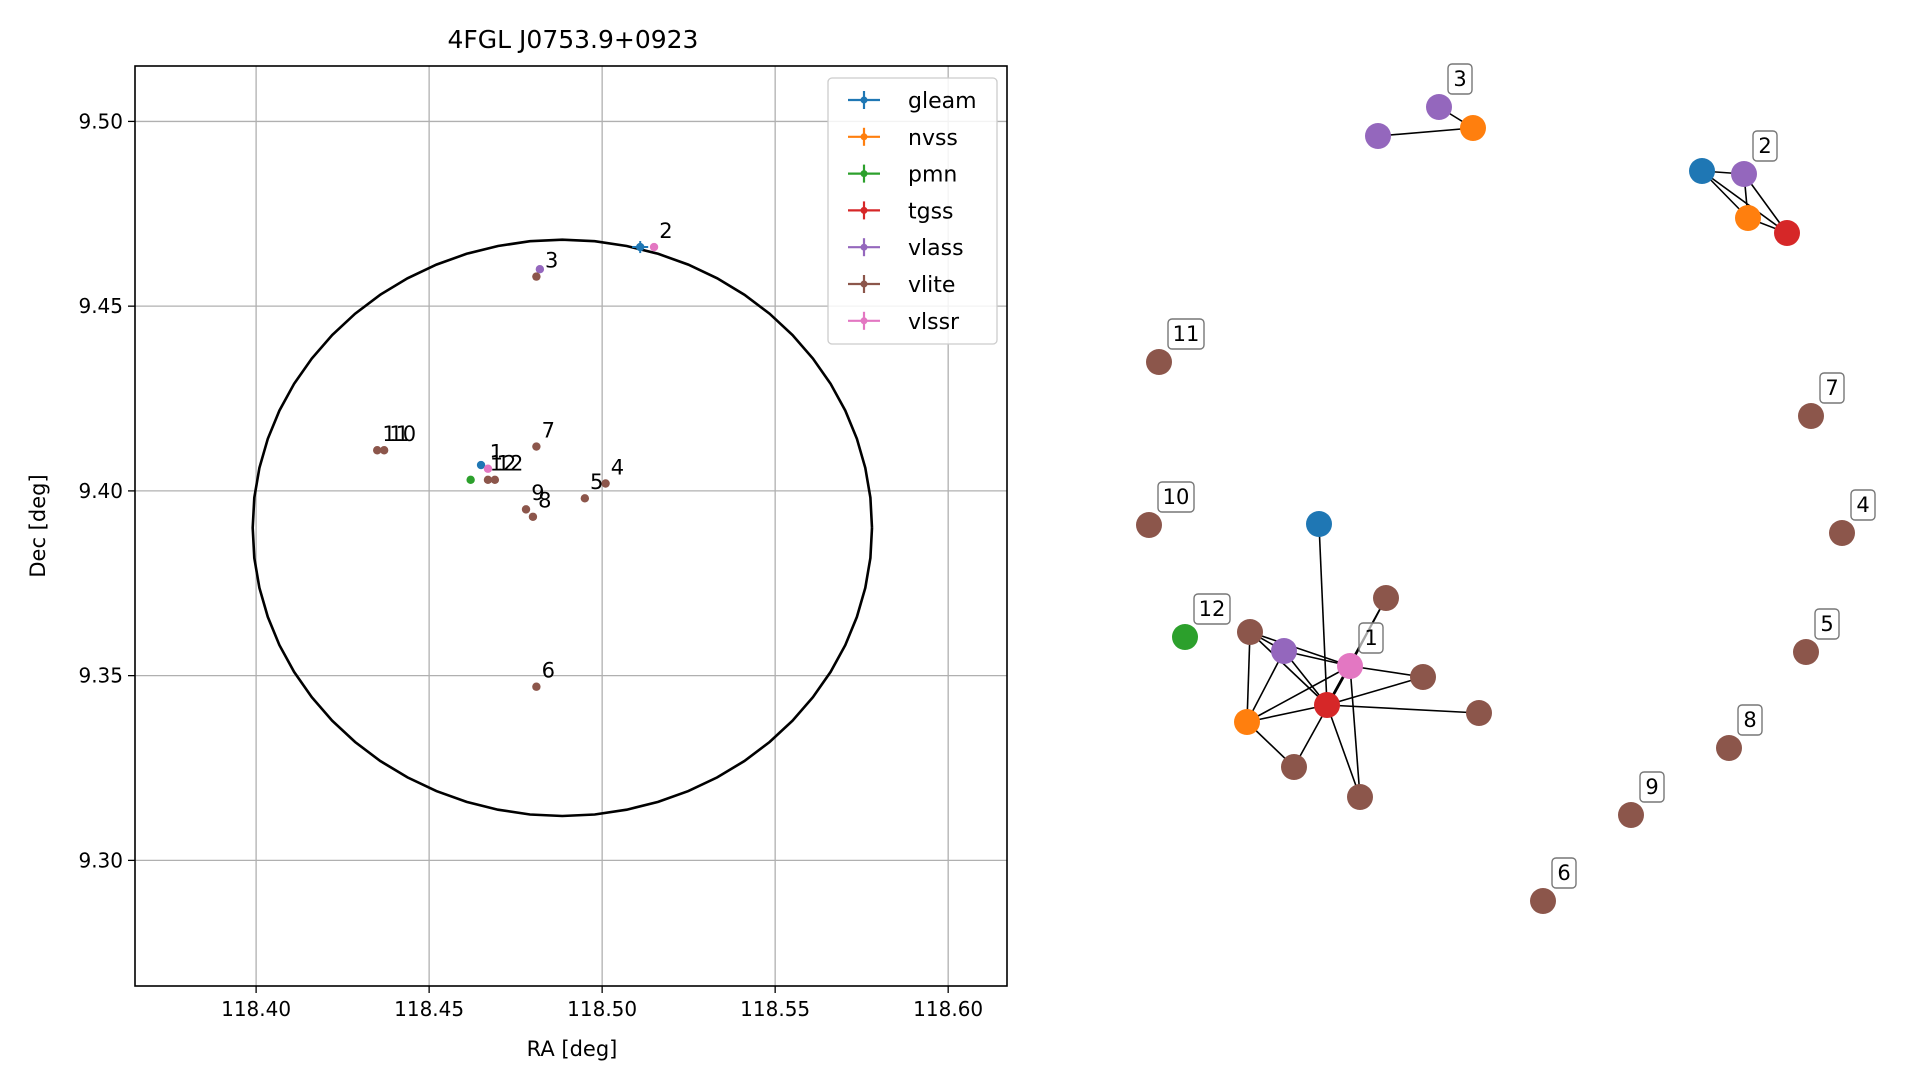  I want to click on network-node-label: 12, so click(1212, 609).